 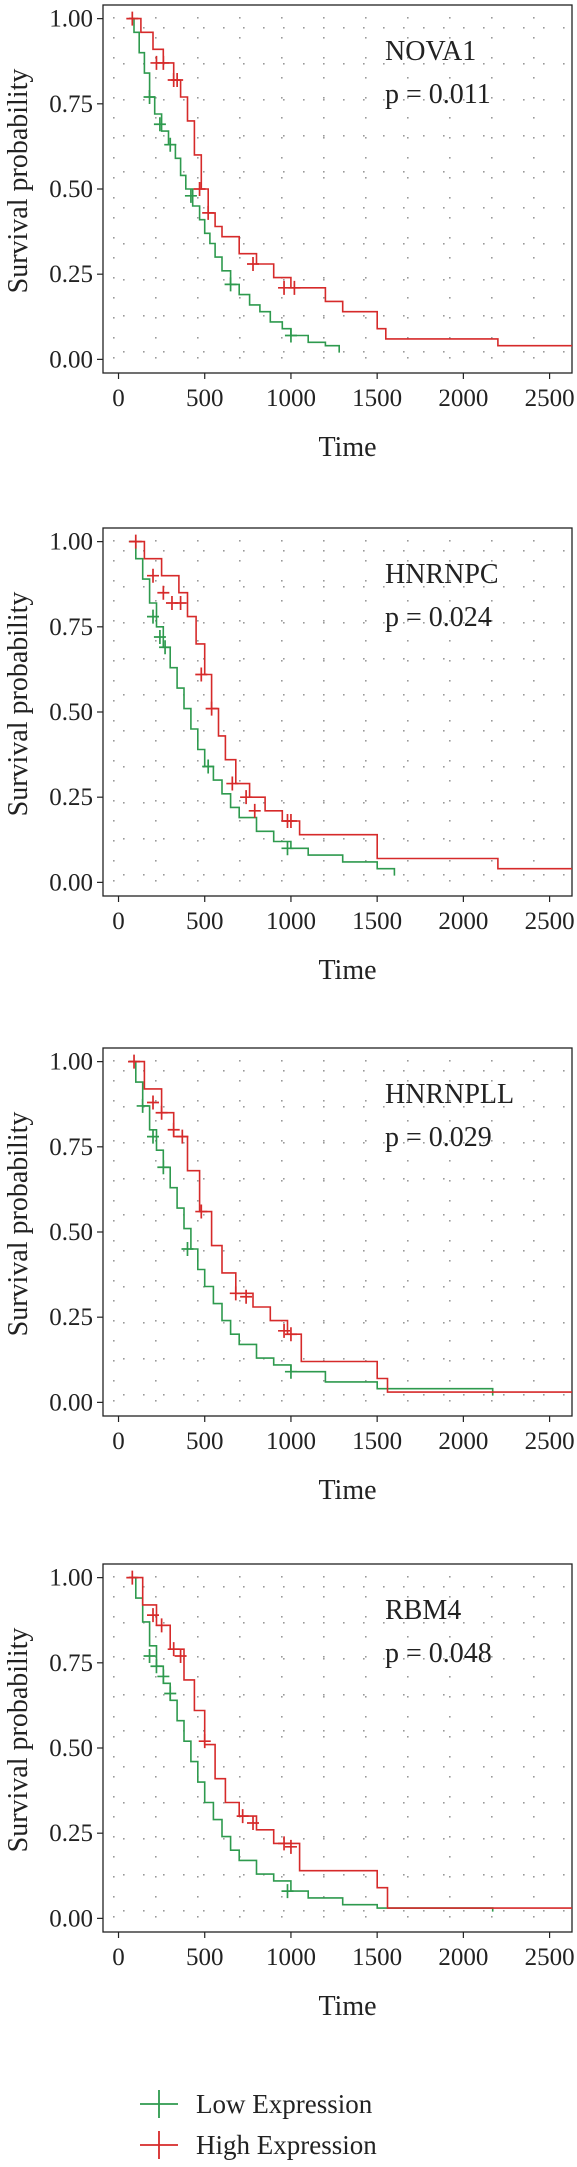 What do you see at coordinates (347, 970) in the screenshot?
I see `x-axis-title: Time` at bounding box center [347, 970].